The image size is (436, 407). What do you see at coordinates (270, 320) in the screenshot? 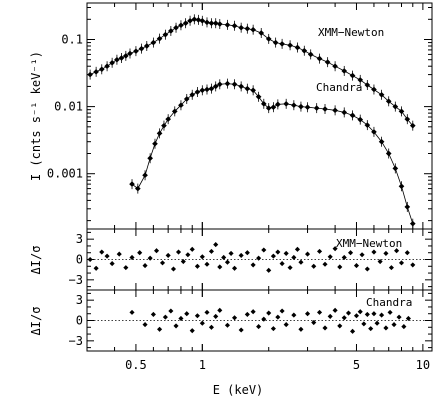
I see `chandra-residual-series` at bounding box center [270, 320].